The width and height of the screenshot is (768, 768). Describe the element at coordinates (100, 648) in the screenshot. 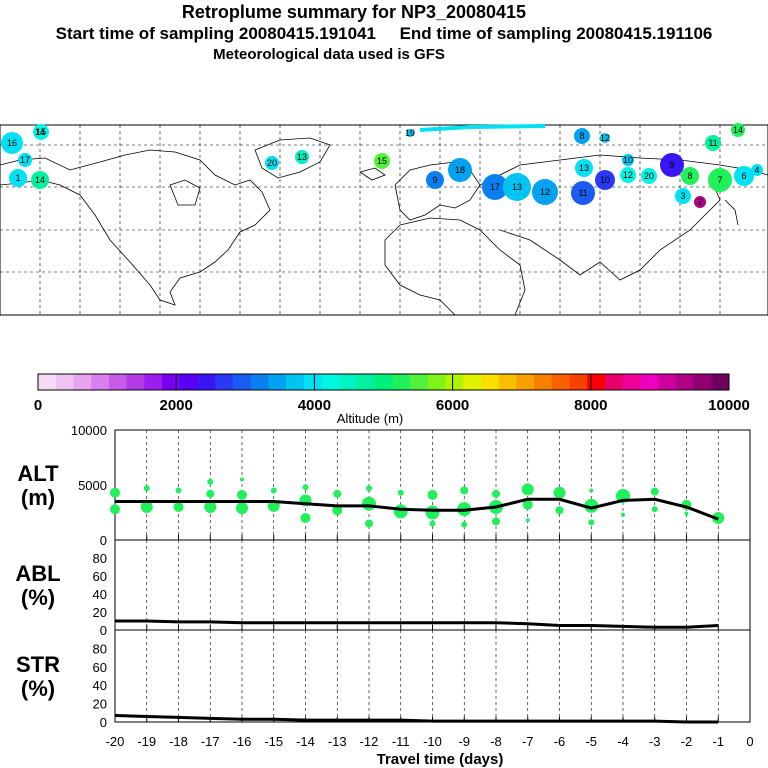

I see `y-tick-label: 80` at that location.